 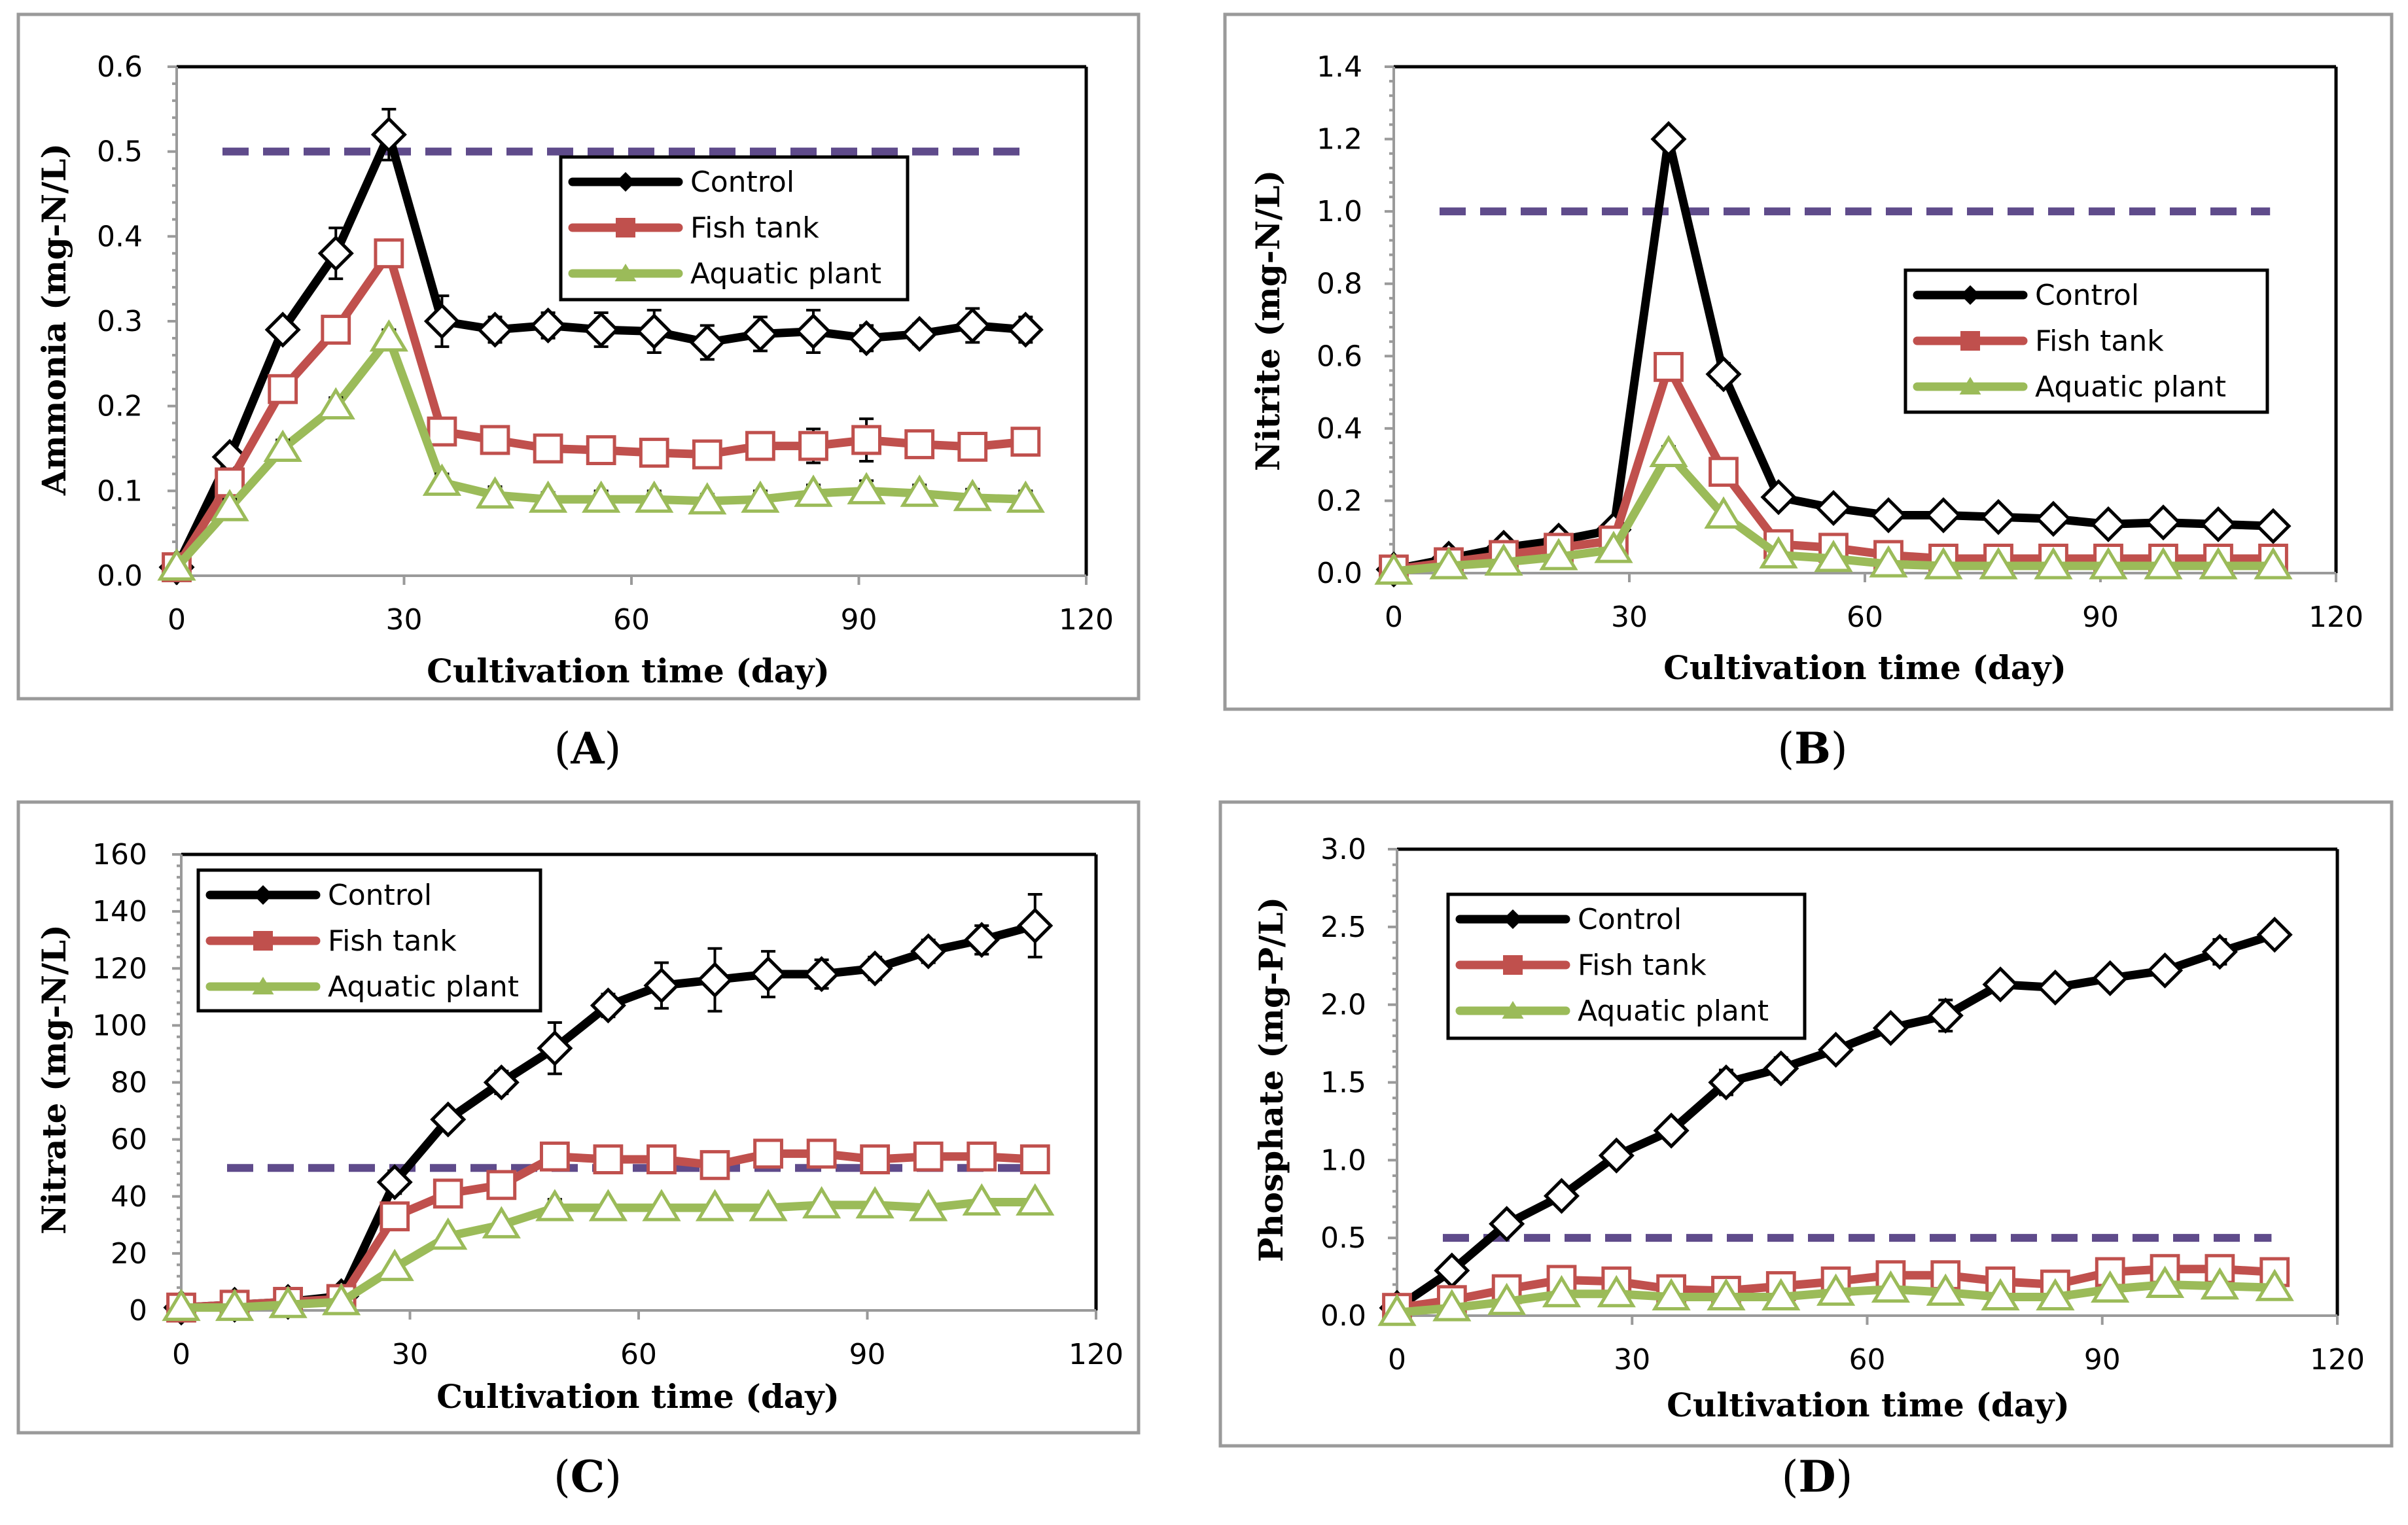 I want to click on y-tick-label: 1.2, so click(x=1339, y=139).